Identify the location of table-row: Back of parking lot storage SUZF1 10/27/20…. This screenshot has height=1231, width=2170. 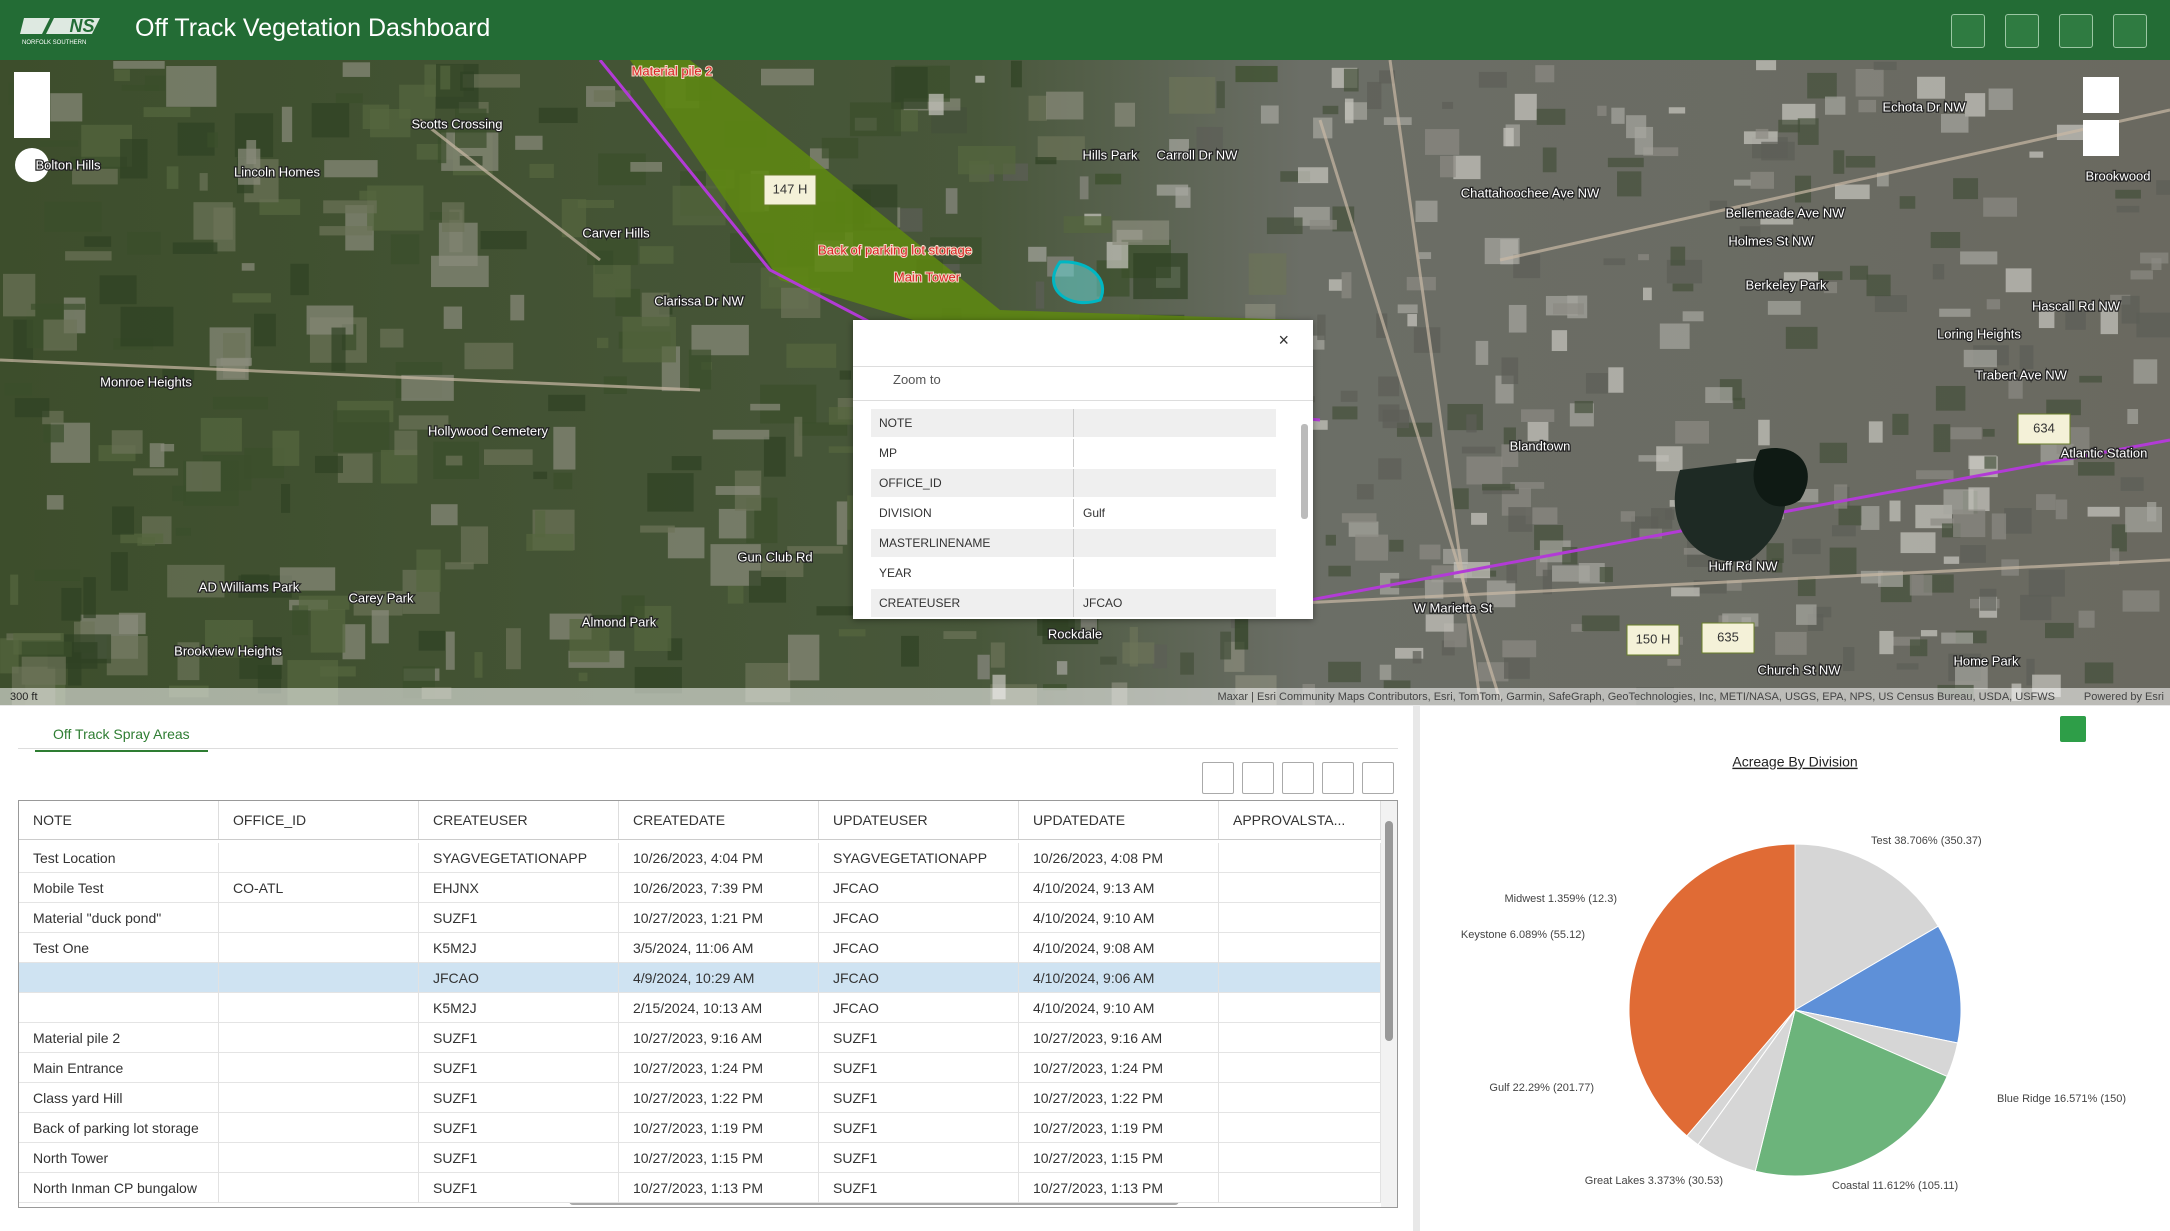
(700, 1128).